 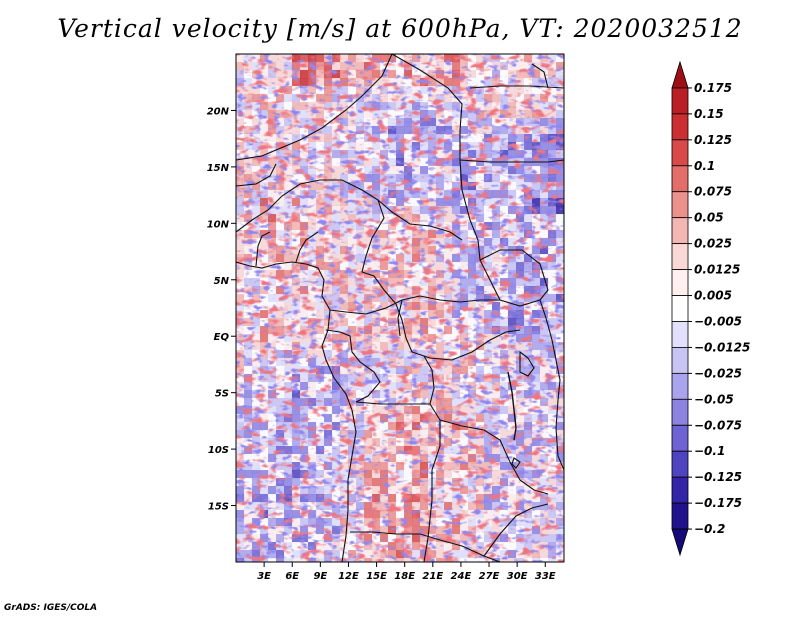 I want to click on lat-label: 10S, so click(x=218, y=450).